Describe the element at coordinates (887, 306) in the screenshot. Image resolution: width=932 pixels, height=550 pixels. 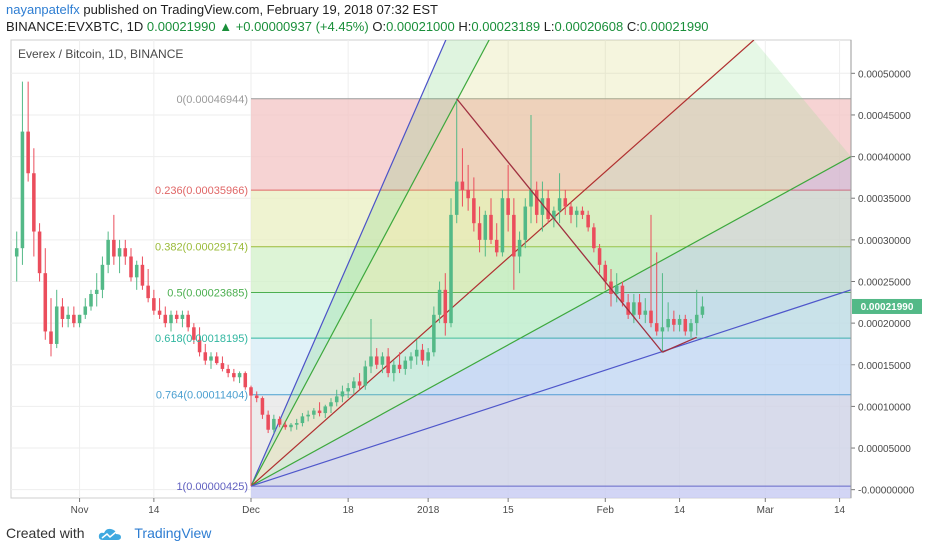
I see `price-tag: 0.00021990` at that location.